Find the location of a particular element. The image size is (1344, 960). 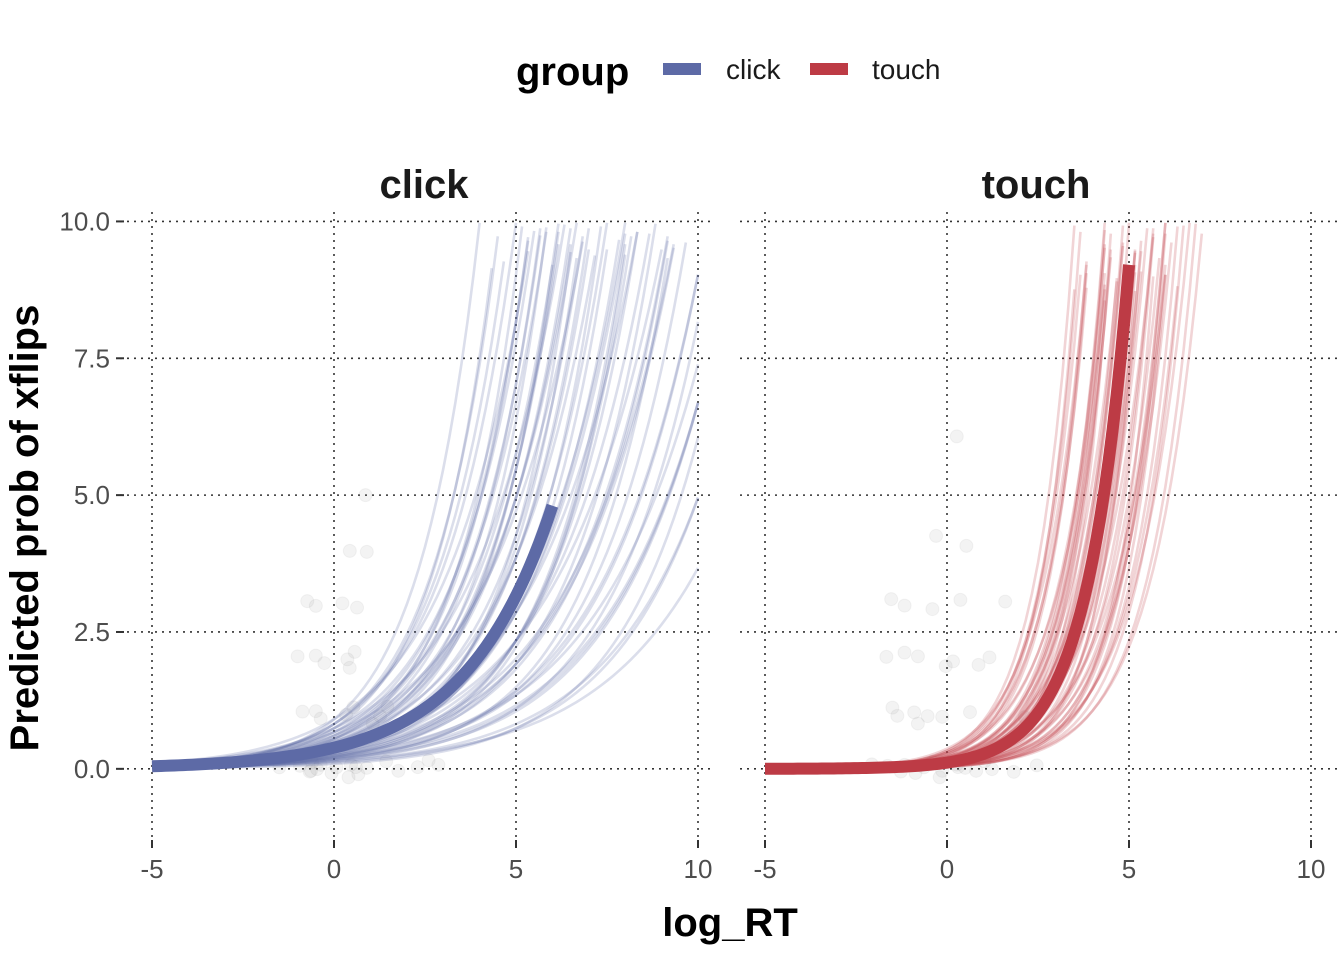

legend-title: group is located at coordinates (572, 72).